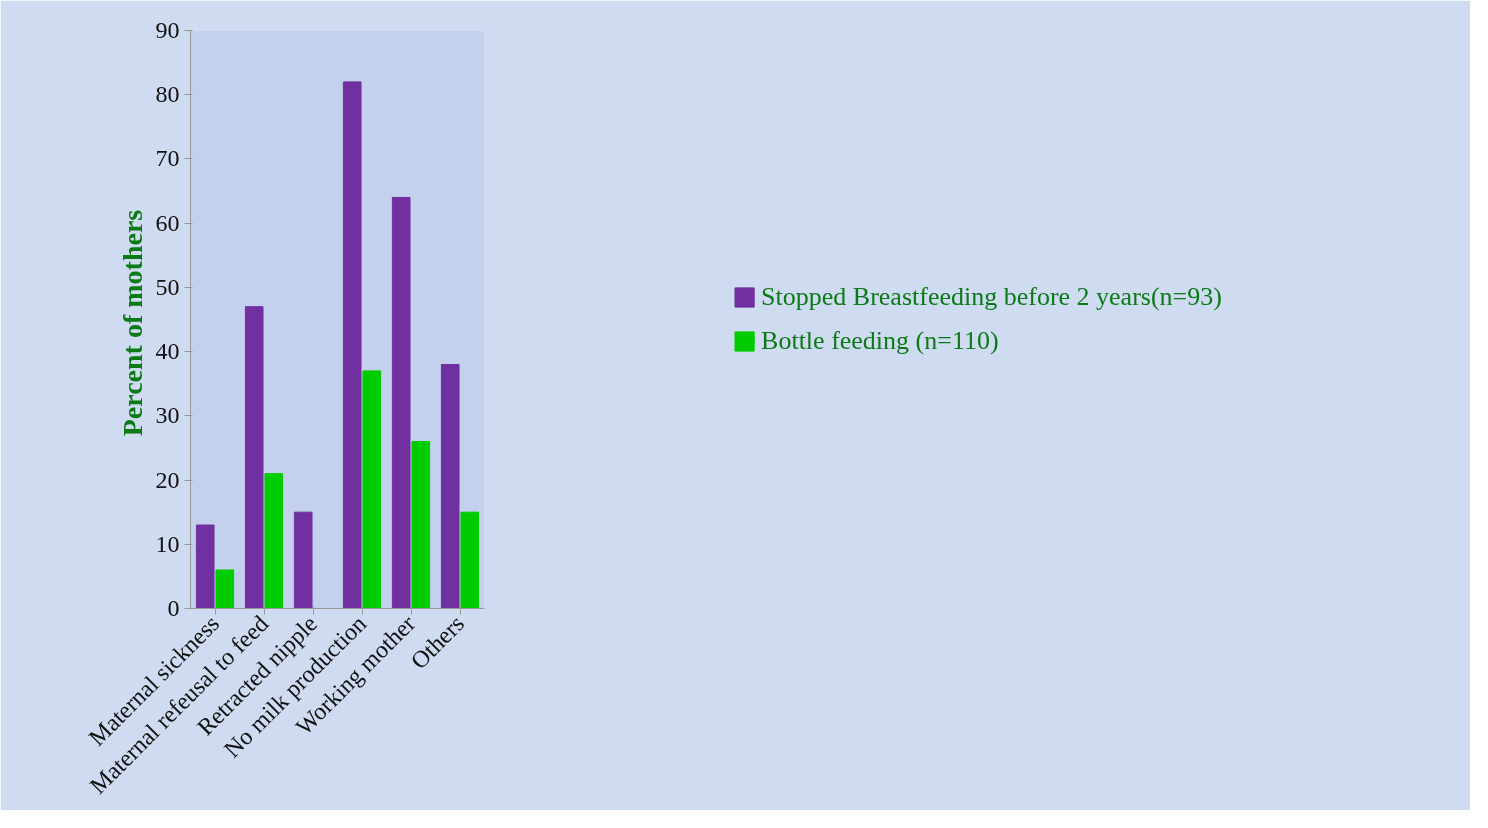  I want to click on y-tick-label: 90, so click(167, 30).